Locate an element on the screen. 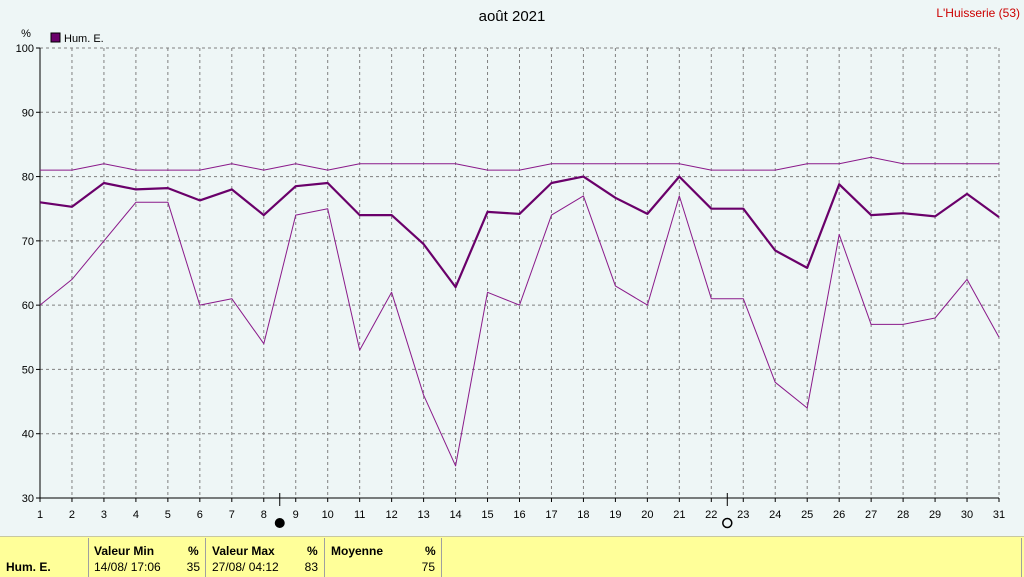 This screenshot has width=1024, height=577. x-tick-label: 29 is located at coordinates (935, 515).